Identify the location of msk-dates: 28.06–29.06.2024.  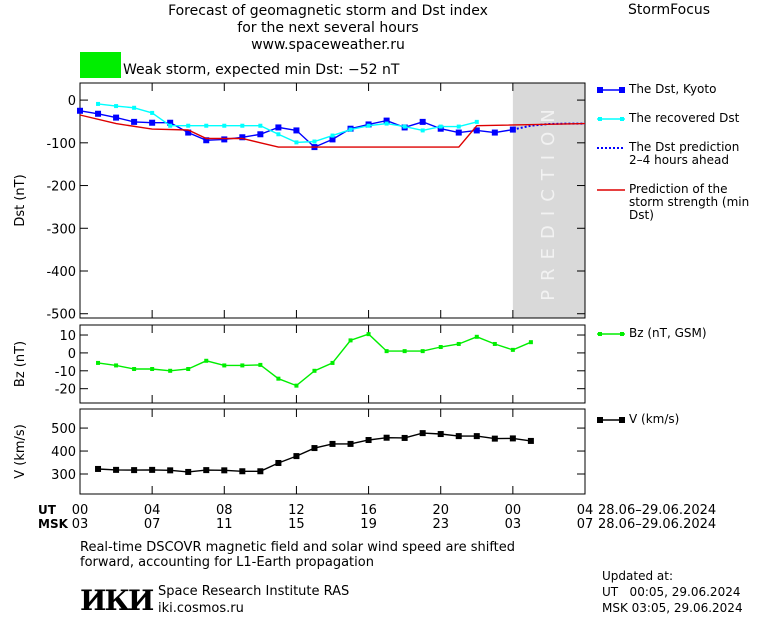
(657, 524).